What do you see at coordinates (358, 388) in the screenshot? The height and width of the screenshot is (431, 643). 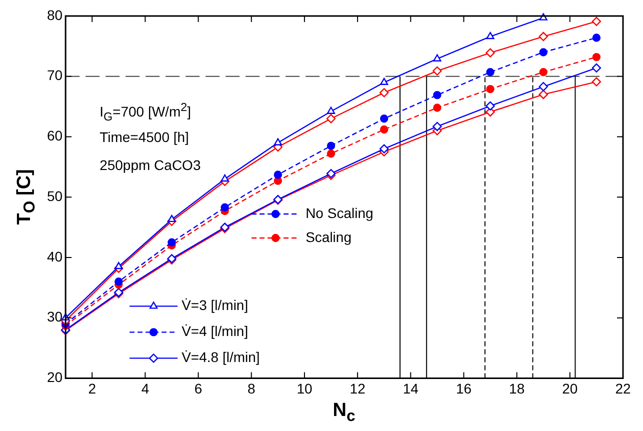 I see `x-tick-label: 12` at bounding box center [358, 388].